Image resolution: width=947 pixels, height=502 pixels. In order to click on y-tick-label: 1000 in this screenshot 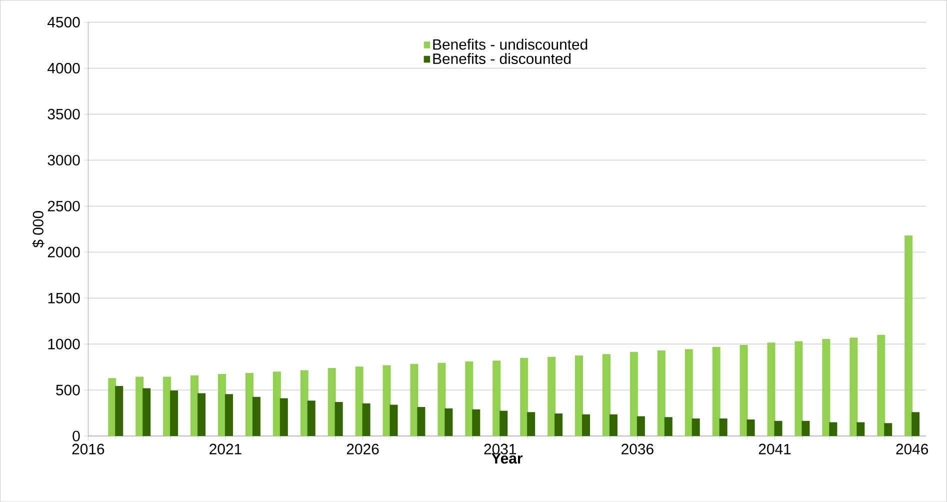, I will do `click(64, 344)`.